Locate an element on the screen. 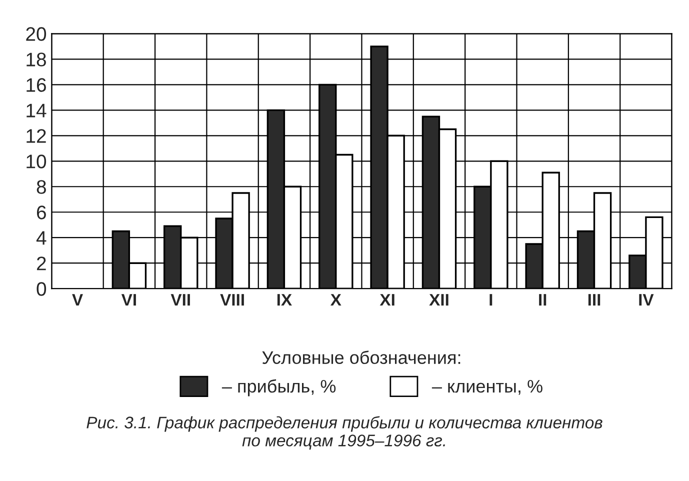 This screenshot has height=481, width=689. y-tick-label: 12 is located at coordinates (36, 136).